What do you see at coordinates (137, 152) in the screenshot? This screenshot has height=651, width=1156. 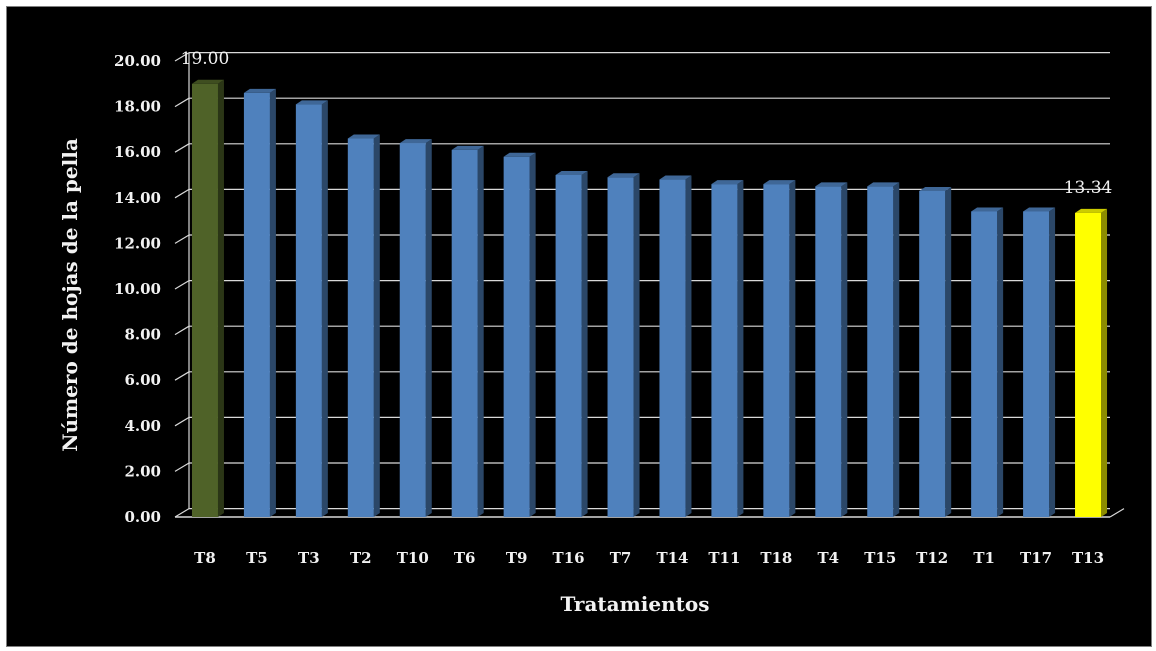 I see `y-tick-label: 16.00` at bounding box center [137, 152].